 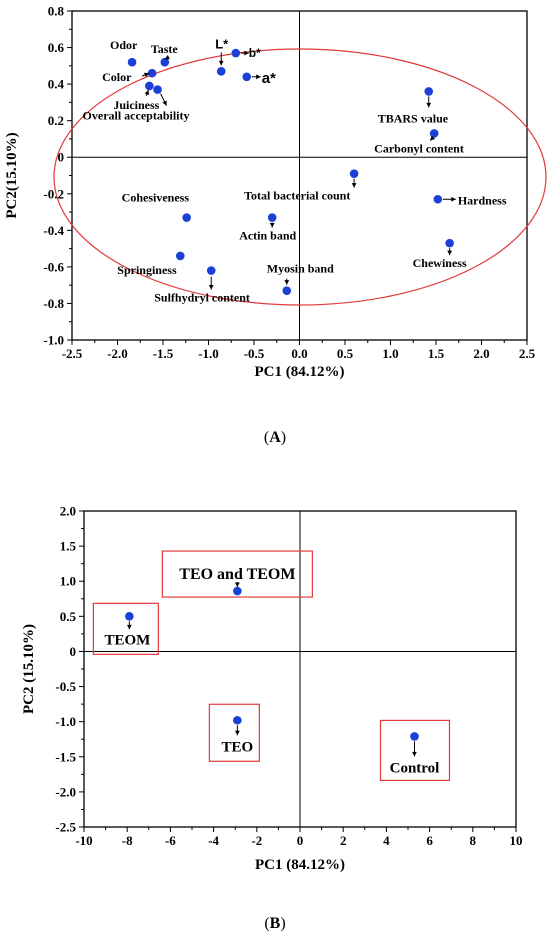 What do you see at coordinates (180, 256) in the screenshot?
I see `point-springiness` at bounding box center [180, 256].